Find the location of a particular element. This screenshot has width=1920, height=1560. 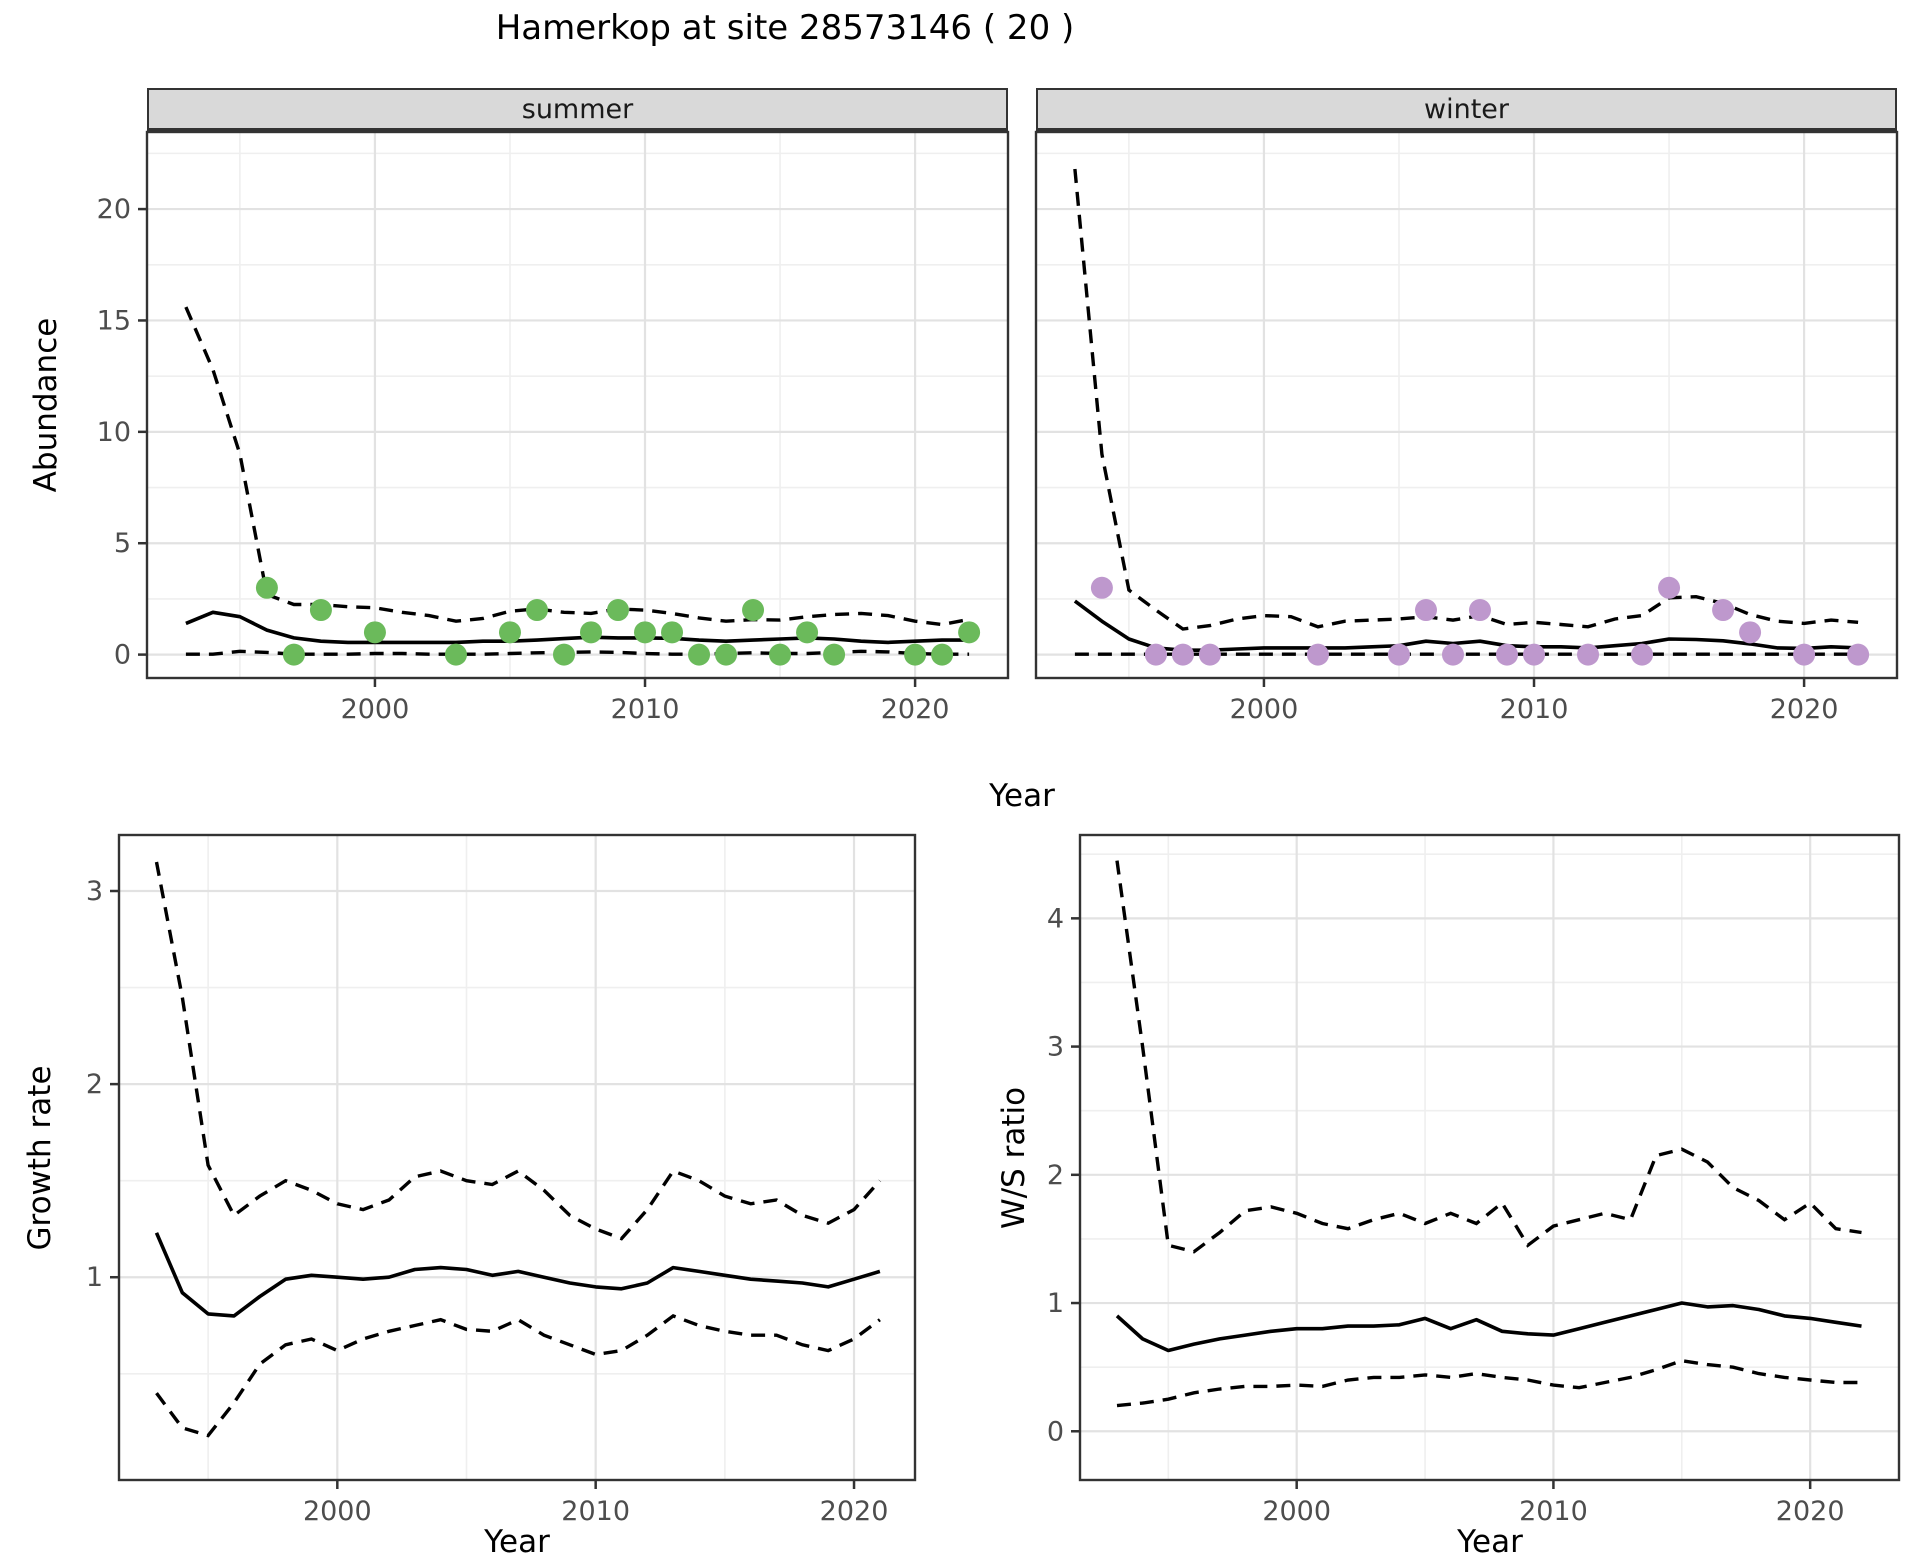

facet-strip-winter: winter is located at coordinates (1466, 110).